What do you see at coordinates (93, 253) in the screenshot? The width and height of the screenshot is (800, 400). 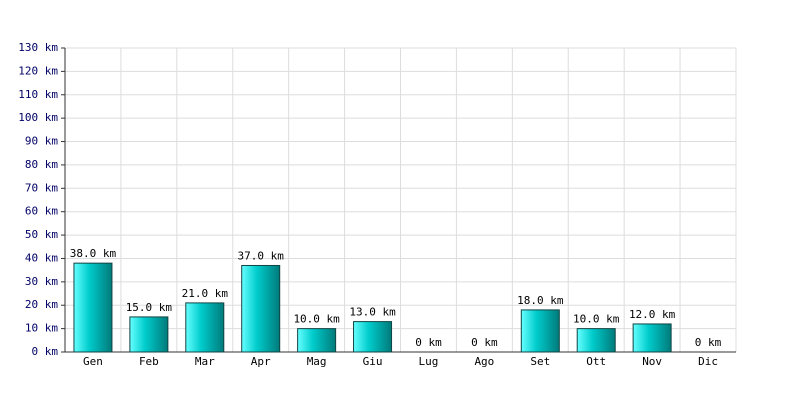 I see `value-label: 38.0 km` at bounding box center [93, 253].